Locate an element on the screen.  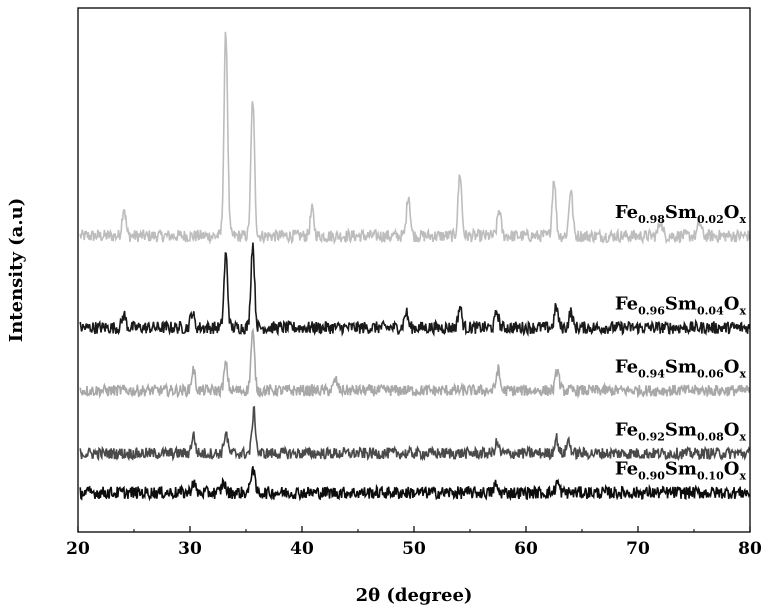
series-label-0: Fe0.98Sm0.02Ox is located at coordinates (681, 214).